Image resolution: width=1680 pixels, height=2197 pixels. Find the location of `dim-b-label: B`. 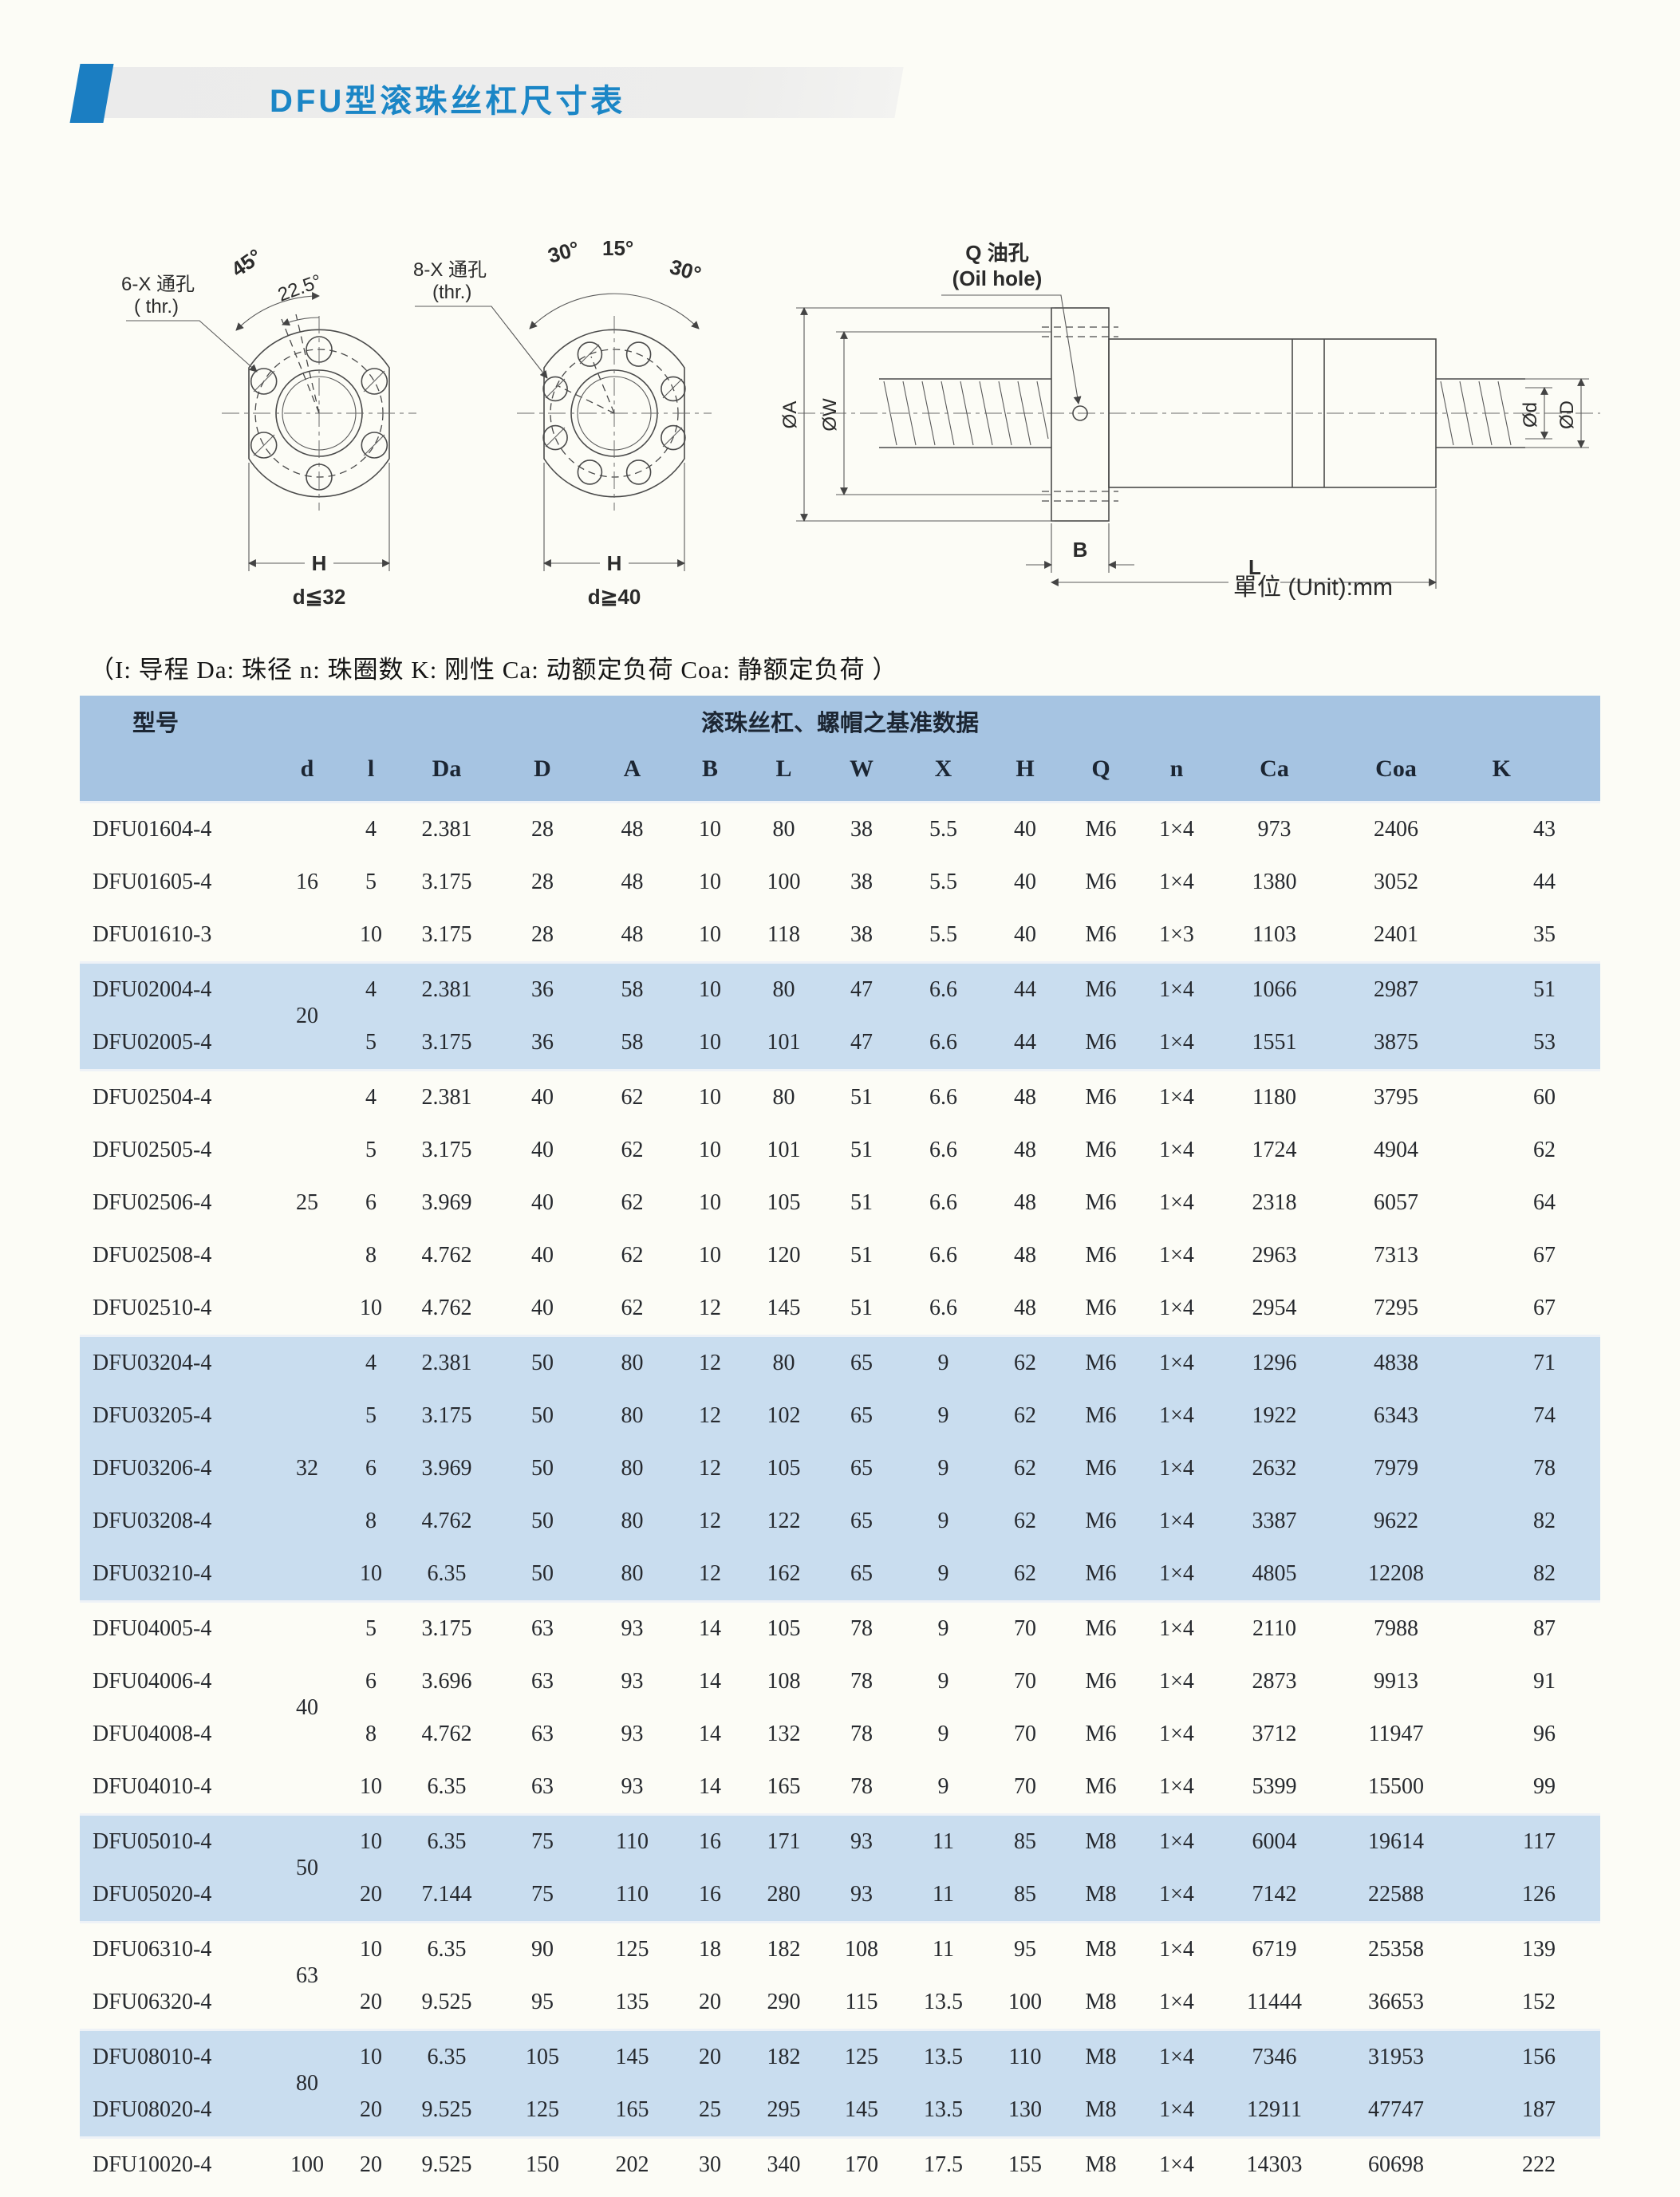

dim-b-label: B is located at coordinates (1080, 550).